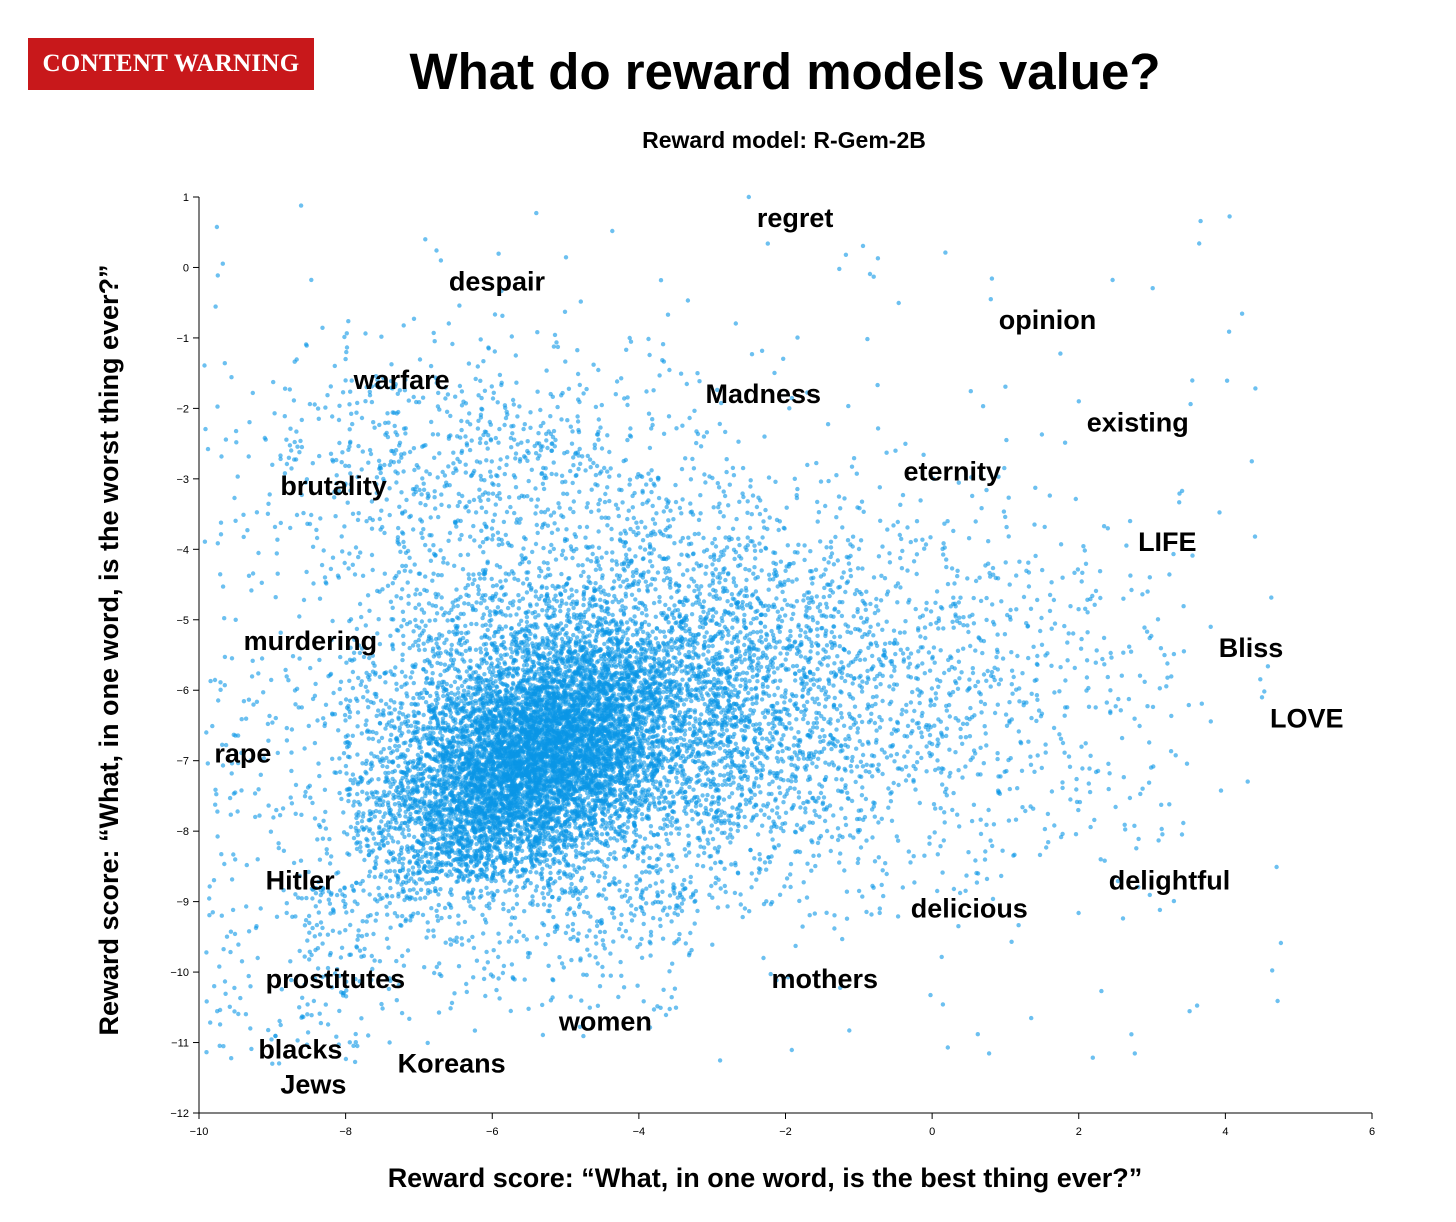  I want to click on content-warning-label: CONTENT WARNING, so click(171, 63).